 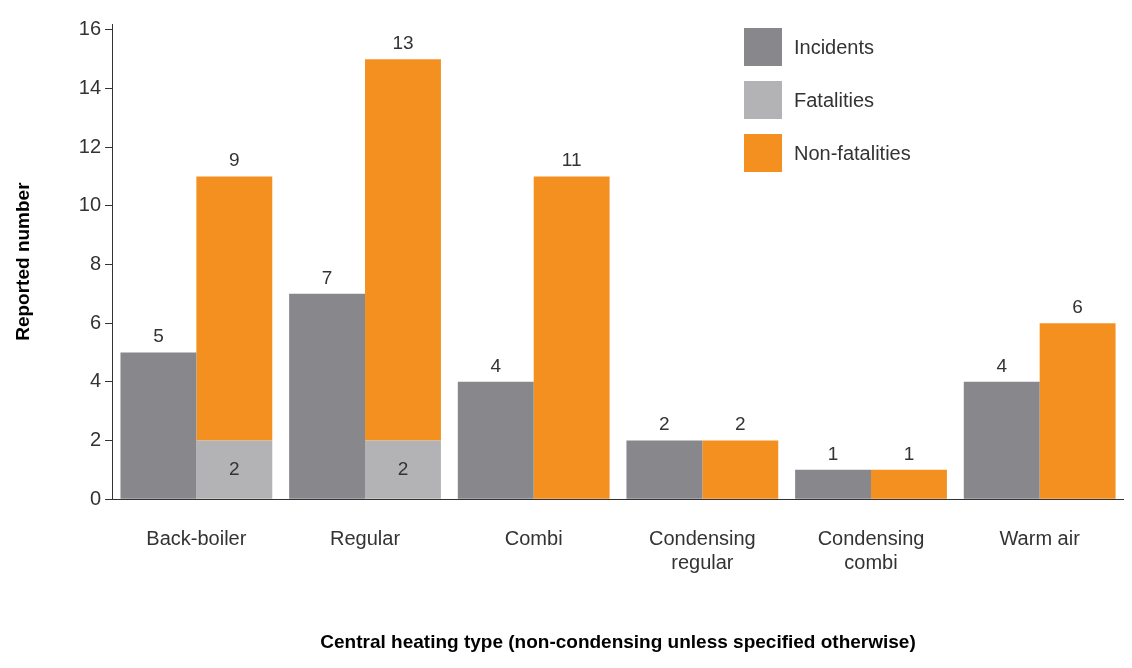 What do you see at coordinates (618, 641) in the screenshot?
I see `x-axis-title: Central heating type (non-condensing unless specified otherwise)` at bounding box center [618, 641].